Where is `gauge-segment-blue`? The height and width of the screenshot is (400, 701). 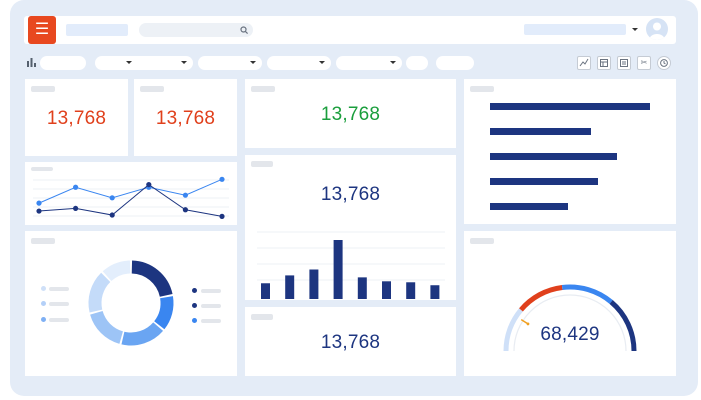 gauge-segment-blue is located at coordinates (587, 294).